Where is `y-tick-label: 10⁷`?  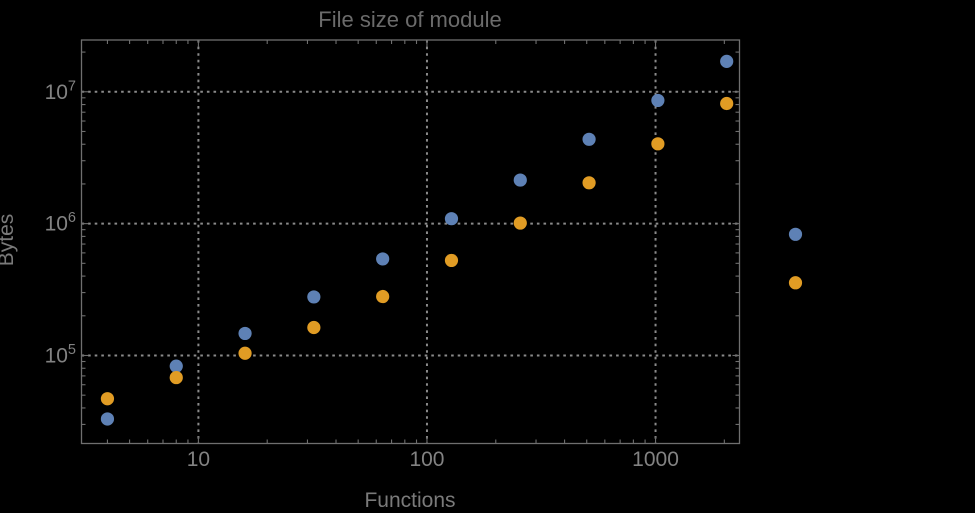 y-tick-label: 10⁷ is located at coordinates (60, 91).